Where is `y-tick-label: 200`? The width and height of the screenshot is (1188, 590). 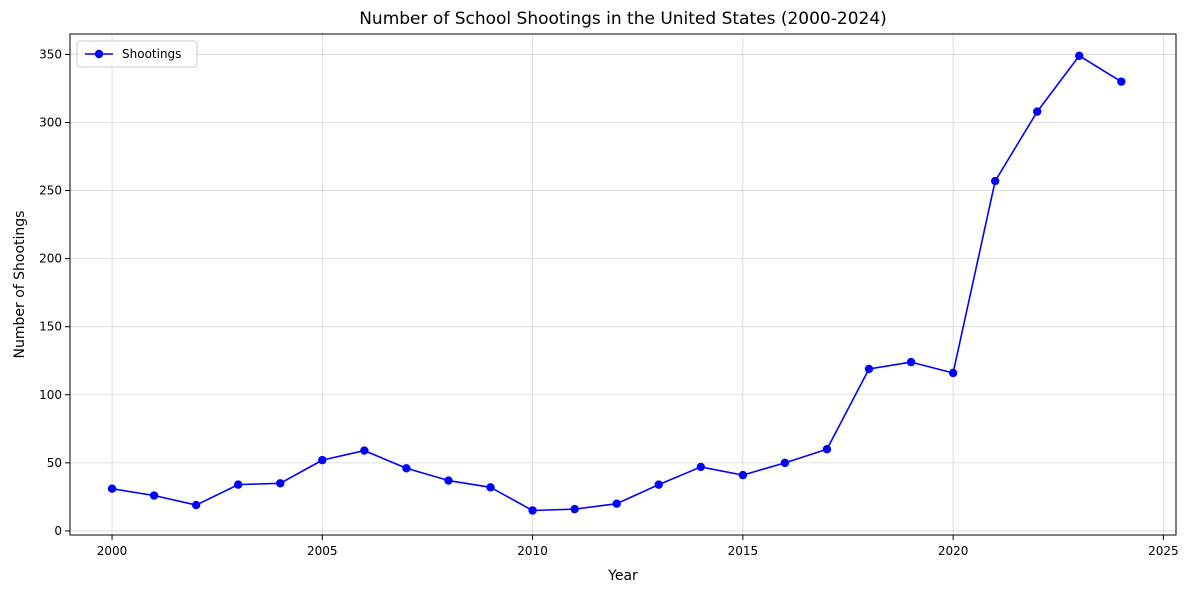 y-tick-label: 200 is located at coordinates (50, 259).